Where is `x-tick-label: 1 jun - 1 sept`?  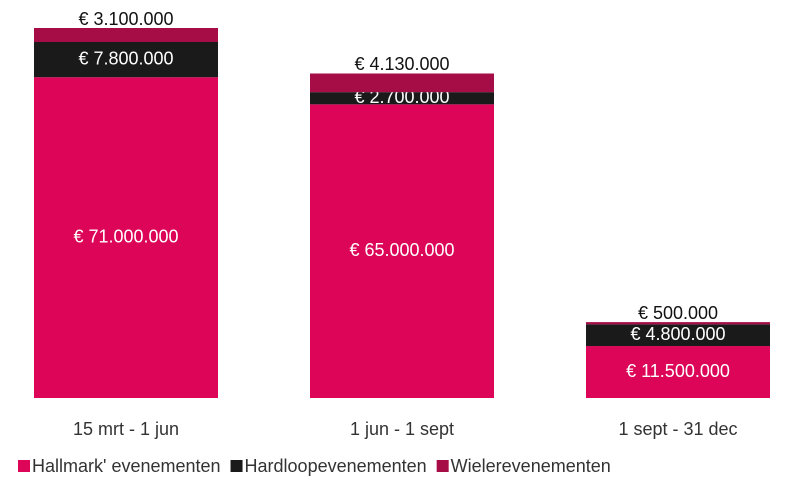
x-tick-label: 1 jun - 1 sept is located at coordinates (402, 429).